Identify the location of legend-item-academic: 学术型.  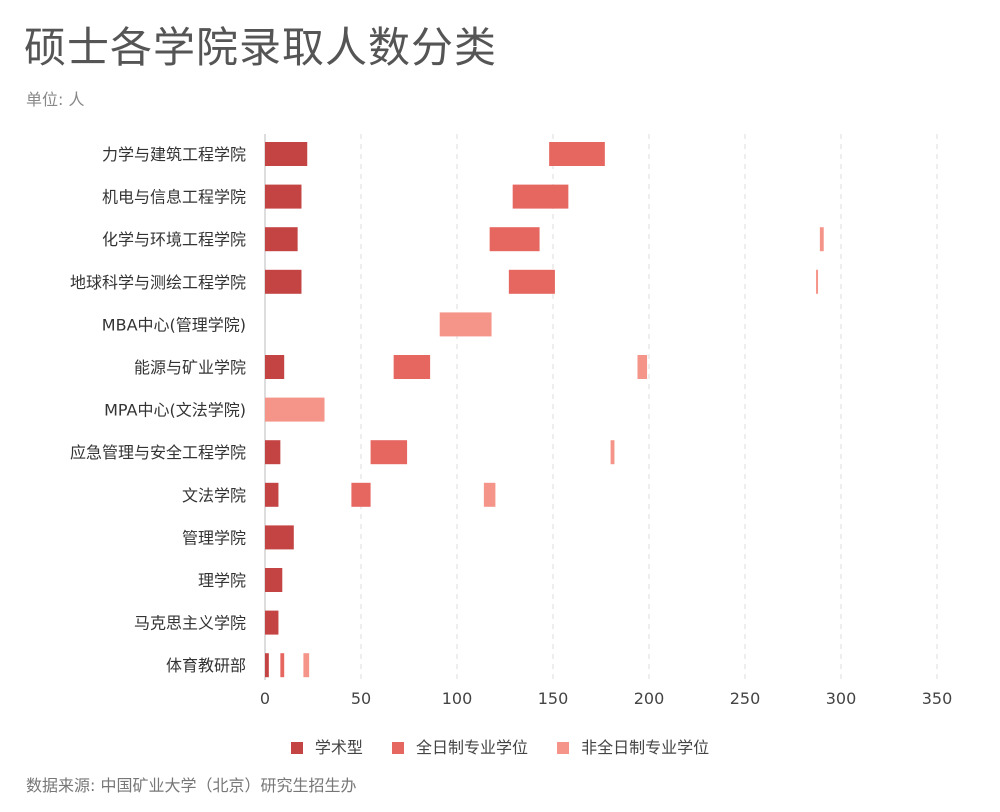
(326, 746).